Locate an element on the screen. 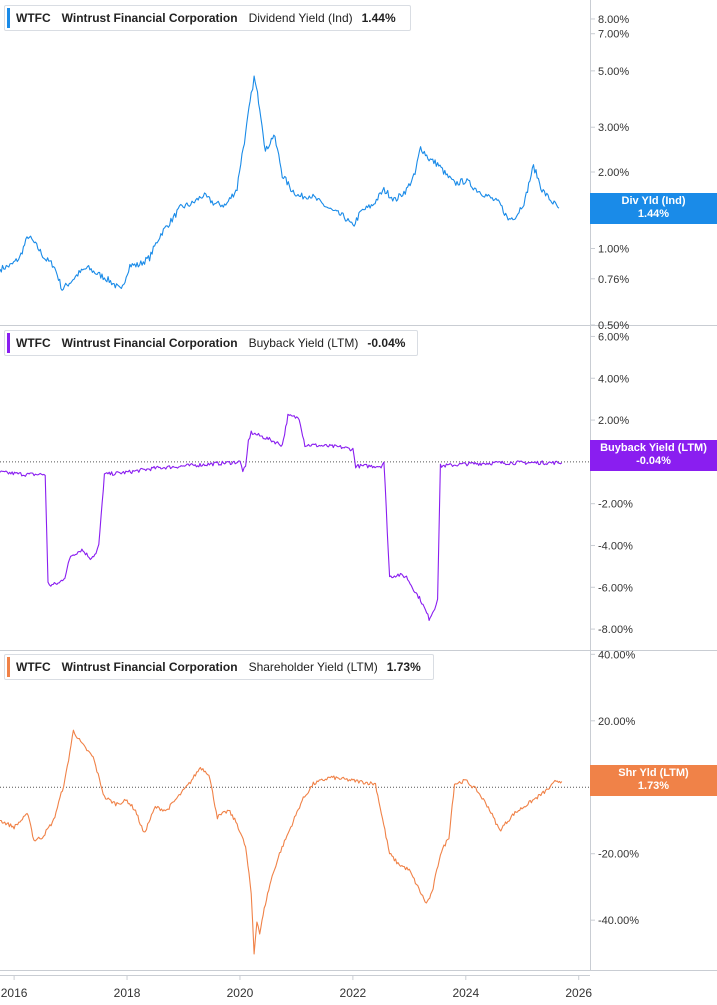 This screenshot has height=1005, width=717. badge-value: 1.44% is located at coordinates (653, 214).